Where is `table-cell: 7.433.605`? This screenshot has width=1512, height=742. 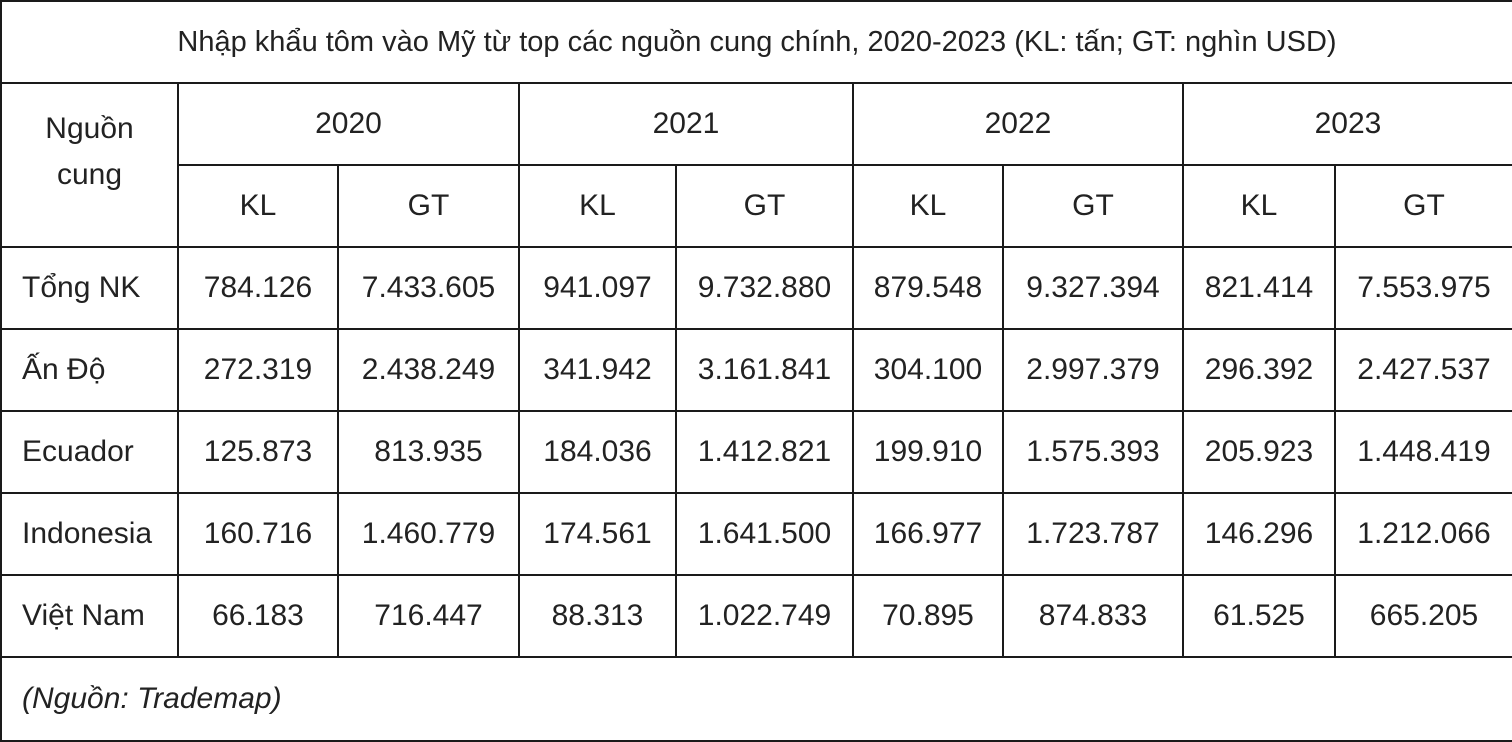
table-cell: 7.433.605 is located at coordinates (428, 288).